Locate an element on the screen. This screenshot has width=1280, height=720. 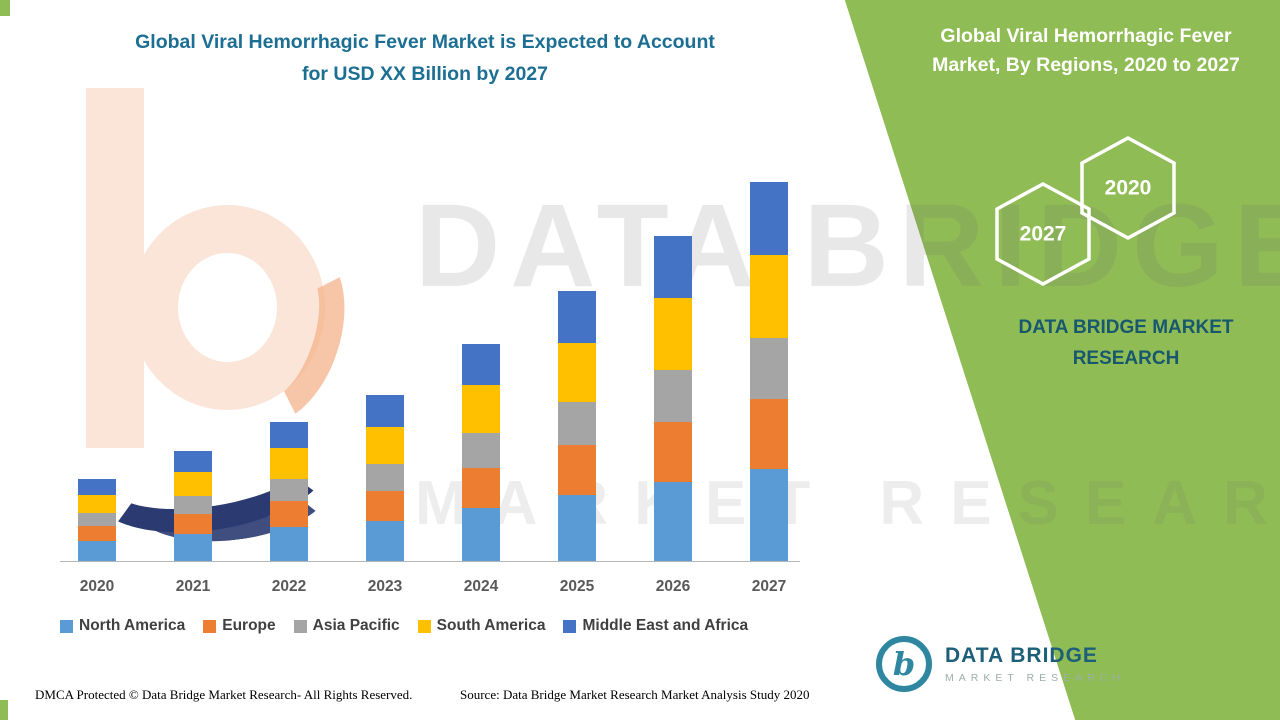
hexagon-2020-outline is located at coordinates (1128, 188).